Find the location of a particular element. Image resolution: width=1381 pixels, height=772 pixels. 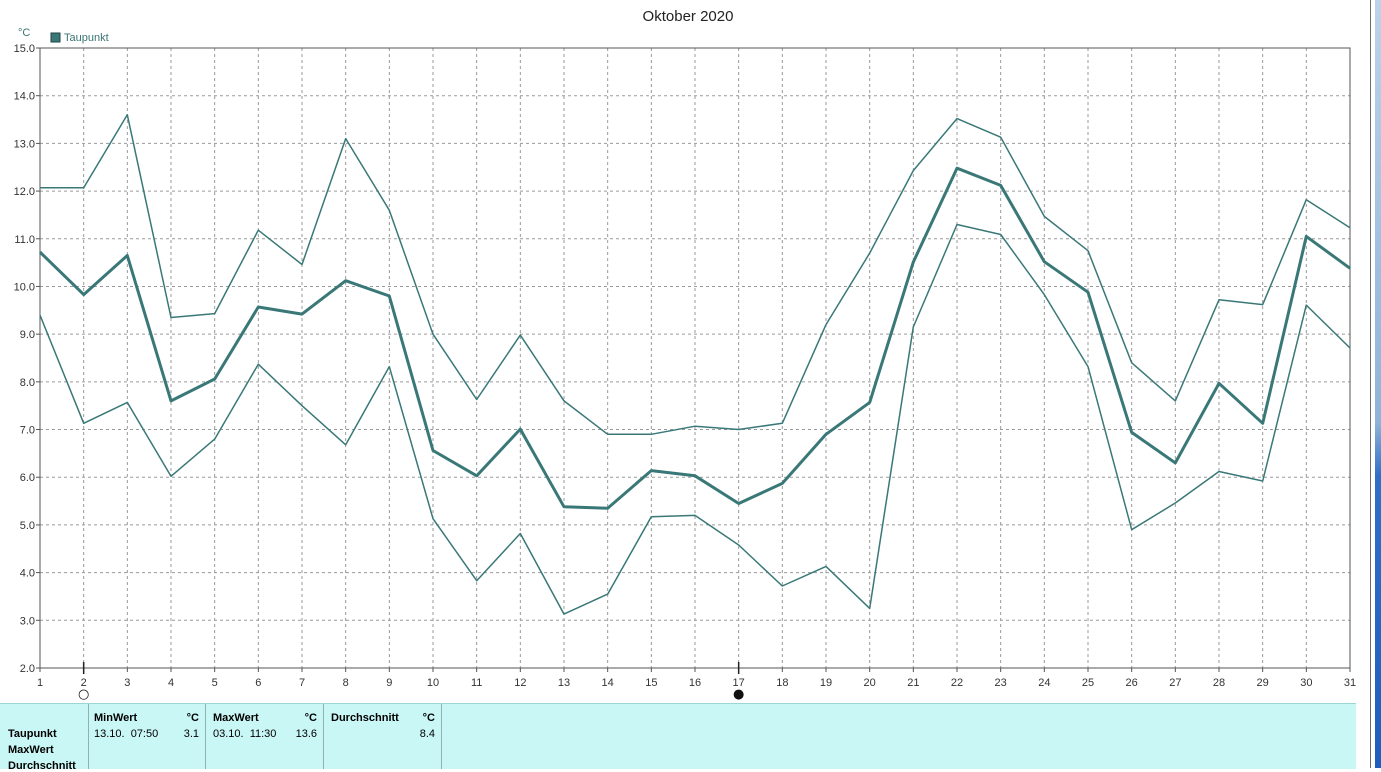

col-head-minwert: MinWert is located at coordinates (116, 718).